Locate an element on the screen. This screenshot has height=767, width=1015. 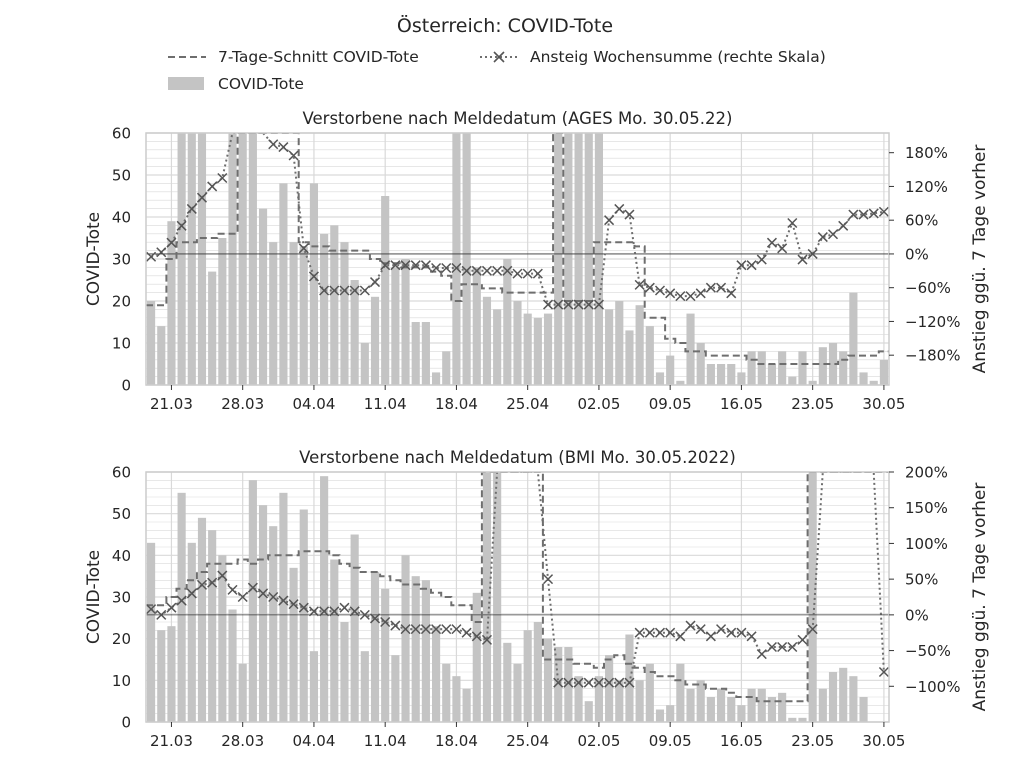
y-tick-label: 30 is located at coordinates (121, 260).